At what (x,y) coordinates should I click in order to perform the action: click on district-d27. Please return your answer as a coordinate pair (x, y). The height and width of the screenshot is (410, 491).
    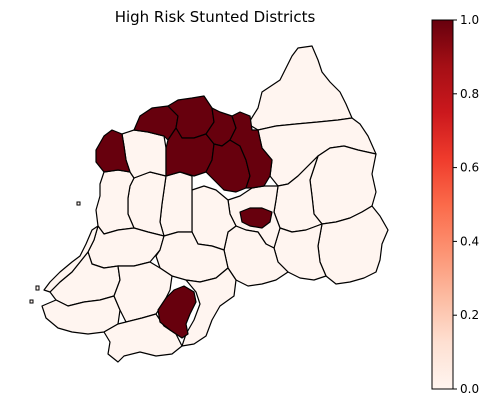
    Looking at the image, I should click on (143, 338).